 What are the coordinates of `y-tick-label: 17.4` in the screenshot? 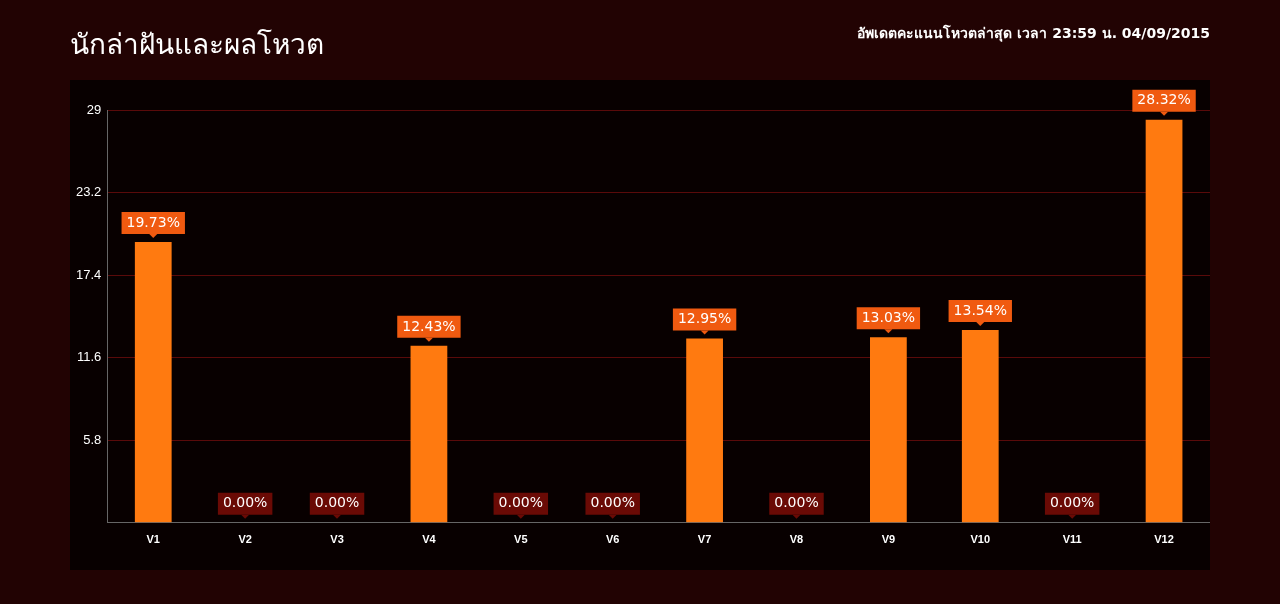 It's located at (88, 274).